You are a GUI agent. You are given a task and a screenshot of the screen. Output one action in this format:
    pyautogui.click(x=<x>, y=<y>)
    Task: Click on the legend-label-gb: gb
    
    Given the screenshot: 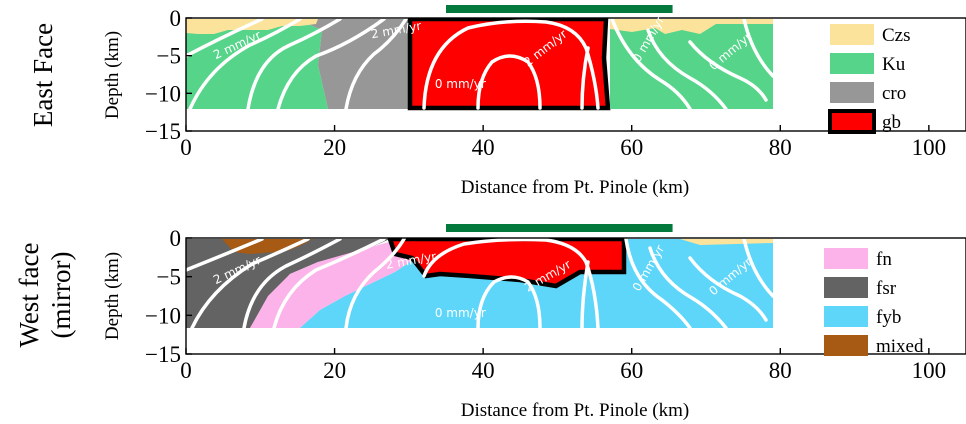 What is the action you would take?
    pyautogui.click(x=891, y=122)
    